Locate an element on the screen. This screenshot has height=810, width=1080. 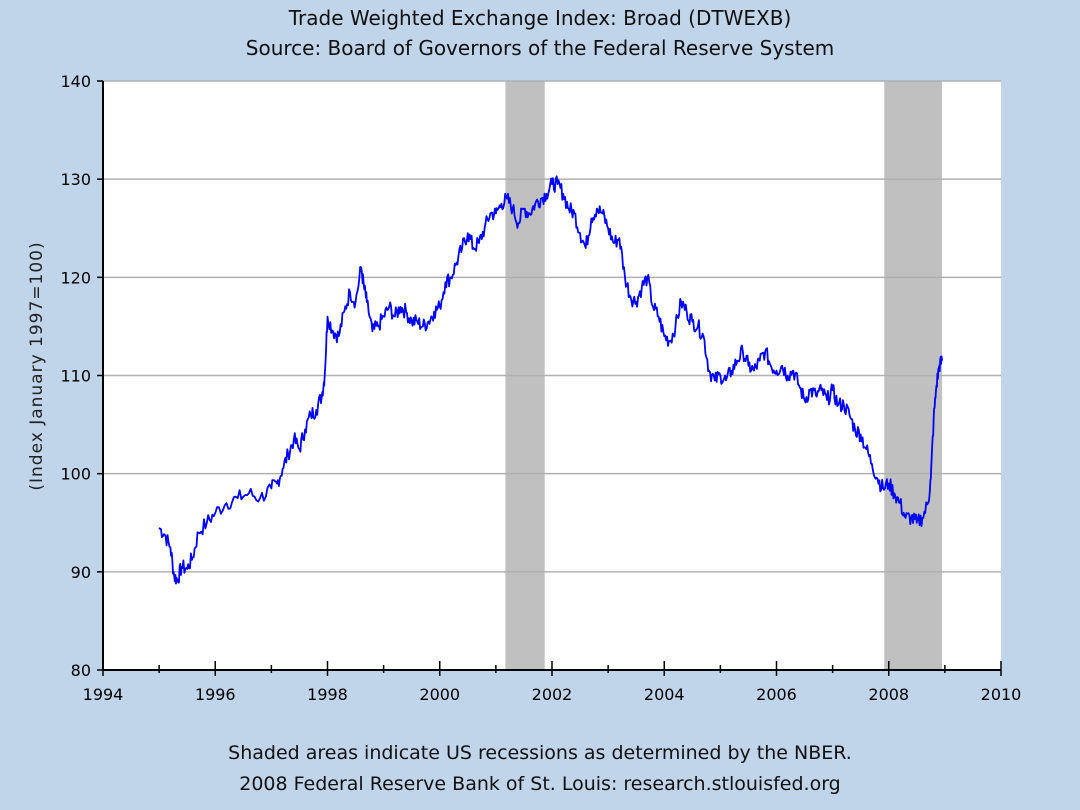
y-axis-label: (Index January 1997=100) is located at coordinates (37, 365).